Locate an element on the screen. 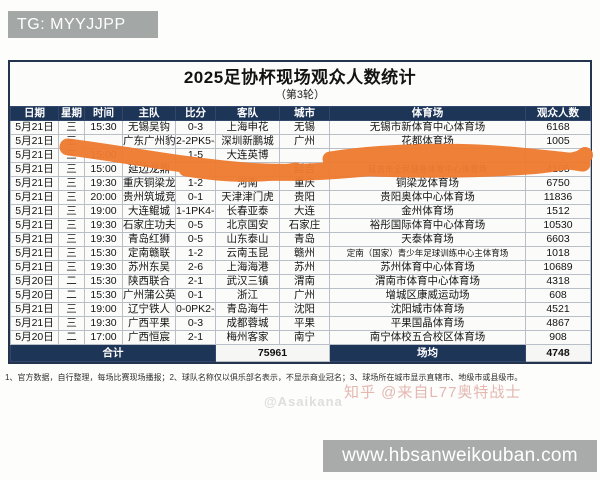  cell-14-2: 19:30 is located at coordinates (103, 323).